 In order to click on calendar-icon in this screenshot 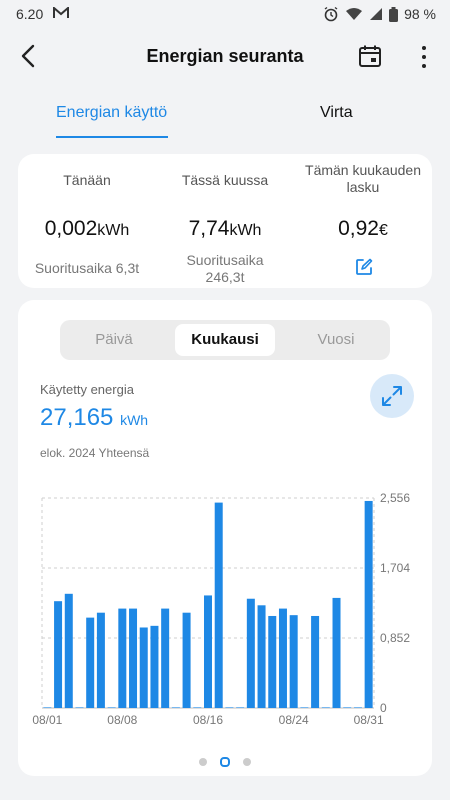, I will do `click(370, 56)`.